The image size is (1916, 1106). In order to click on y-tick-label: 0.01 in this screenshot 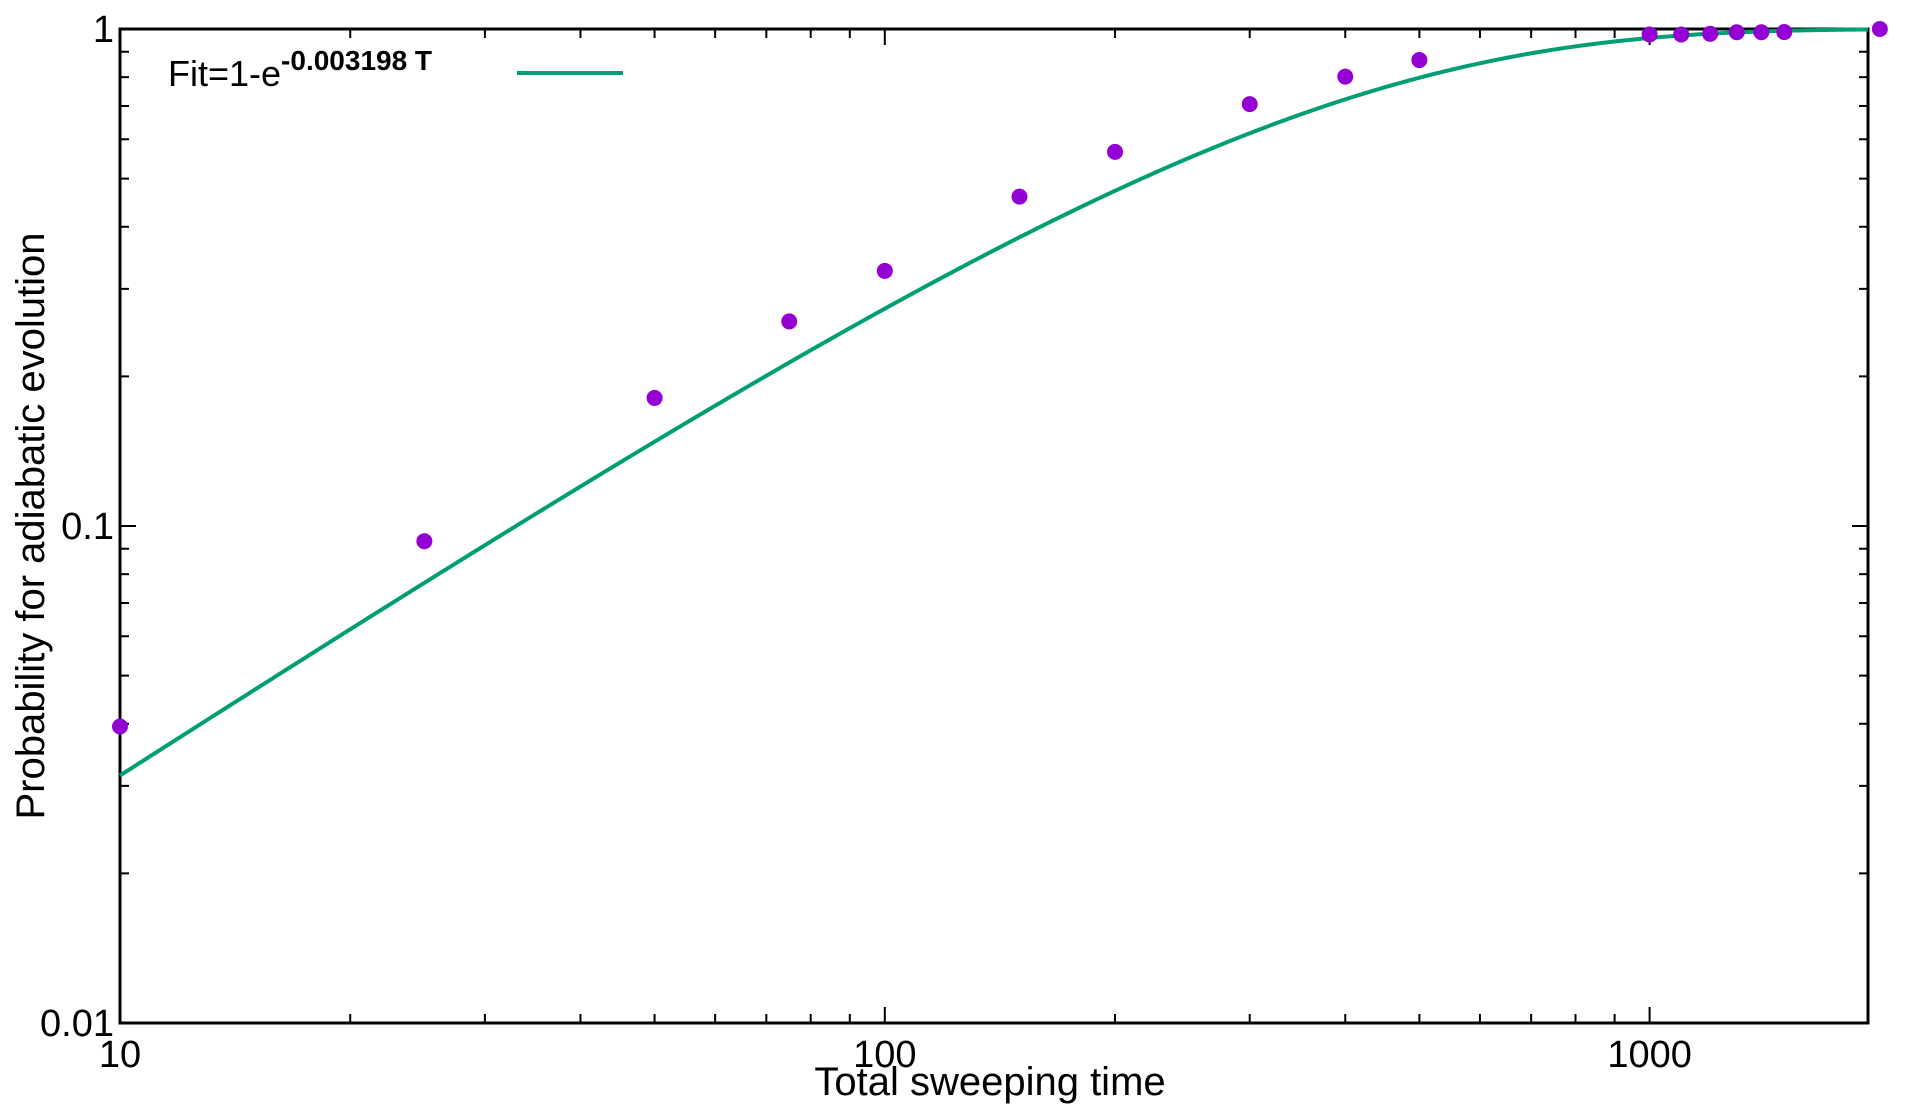, I will do `click(77, 1024)`.